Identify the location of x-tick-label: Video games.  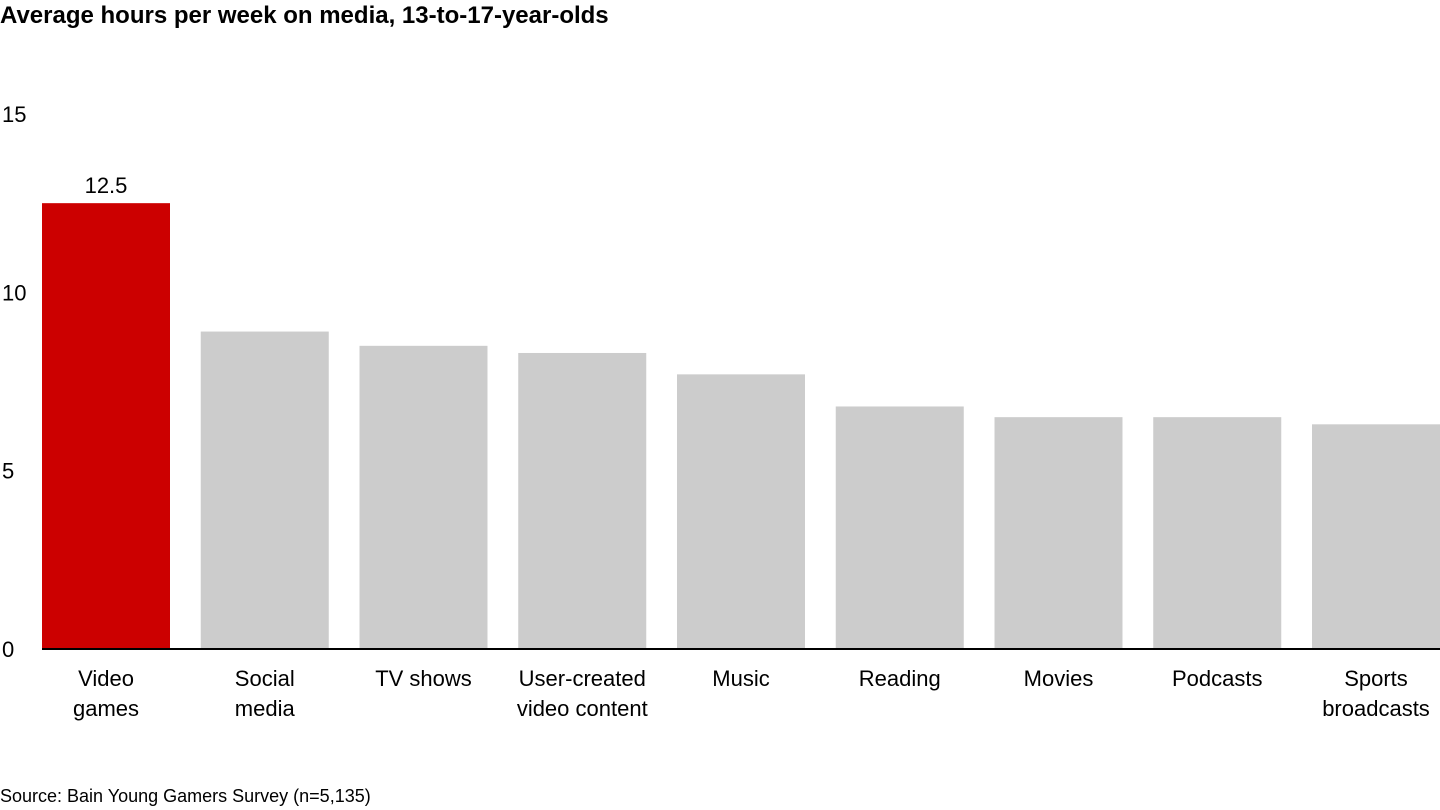
(106, 693).